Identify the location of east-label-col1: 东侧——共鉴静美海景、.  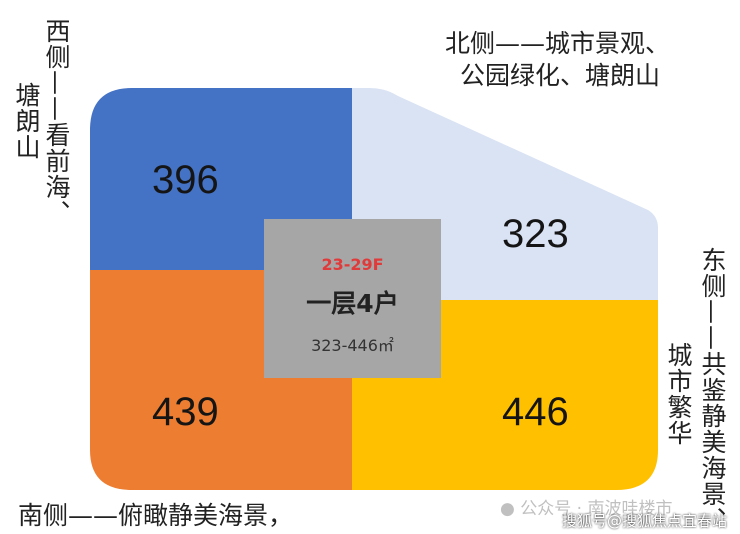
(712, 390).